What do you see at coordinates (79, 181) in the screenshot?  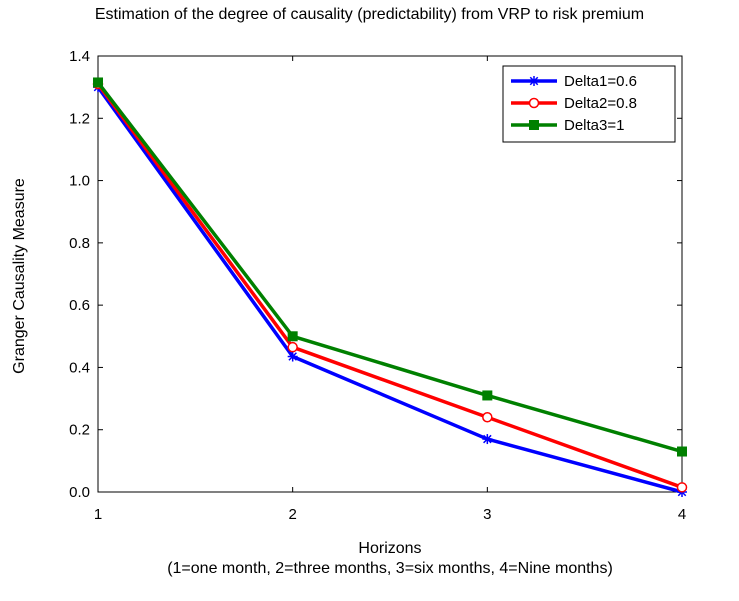 I see `y-tick-label: 1.0` at bounding box center [79, 181].